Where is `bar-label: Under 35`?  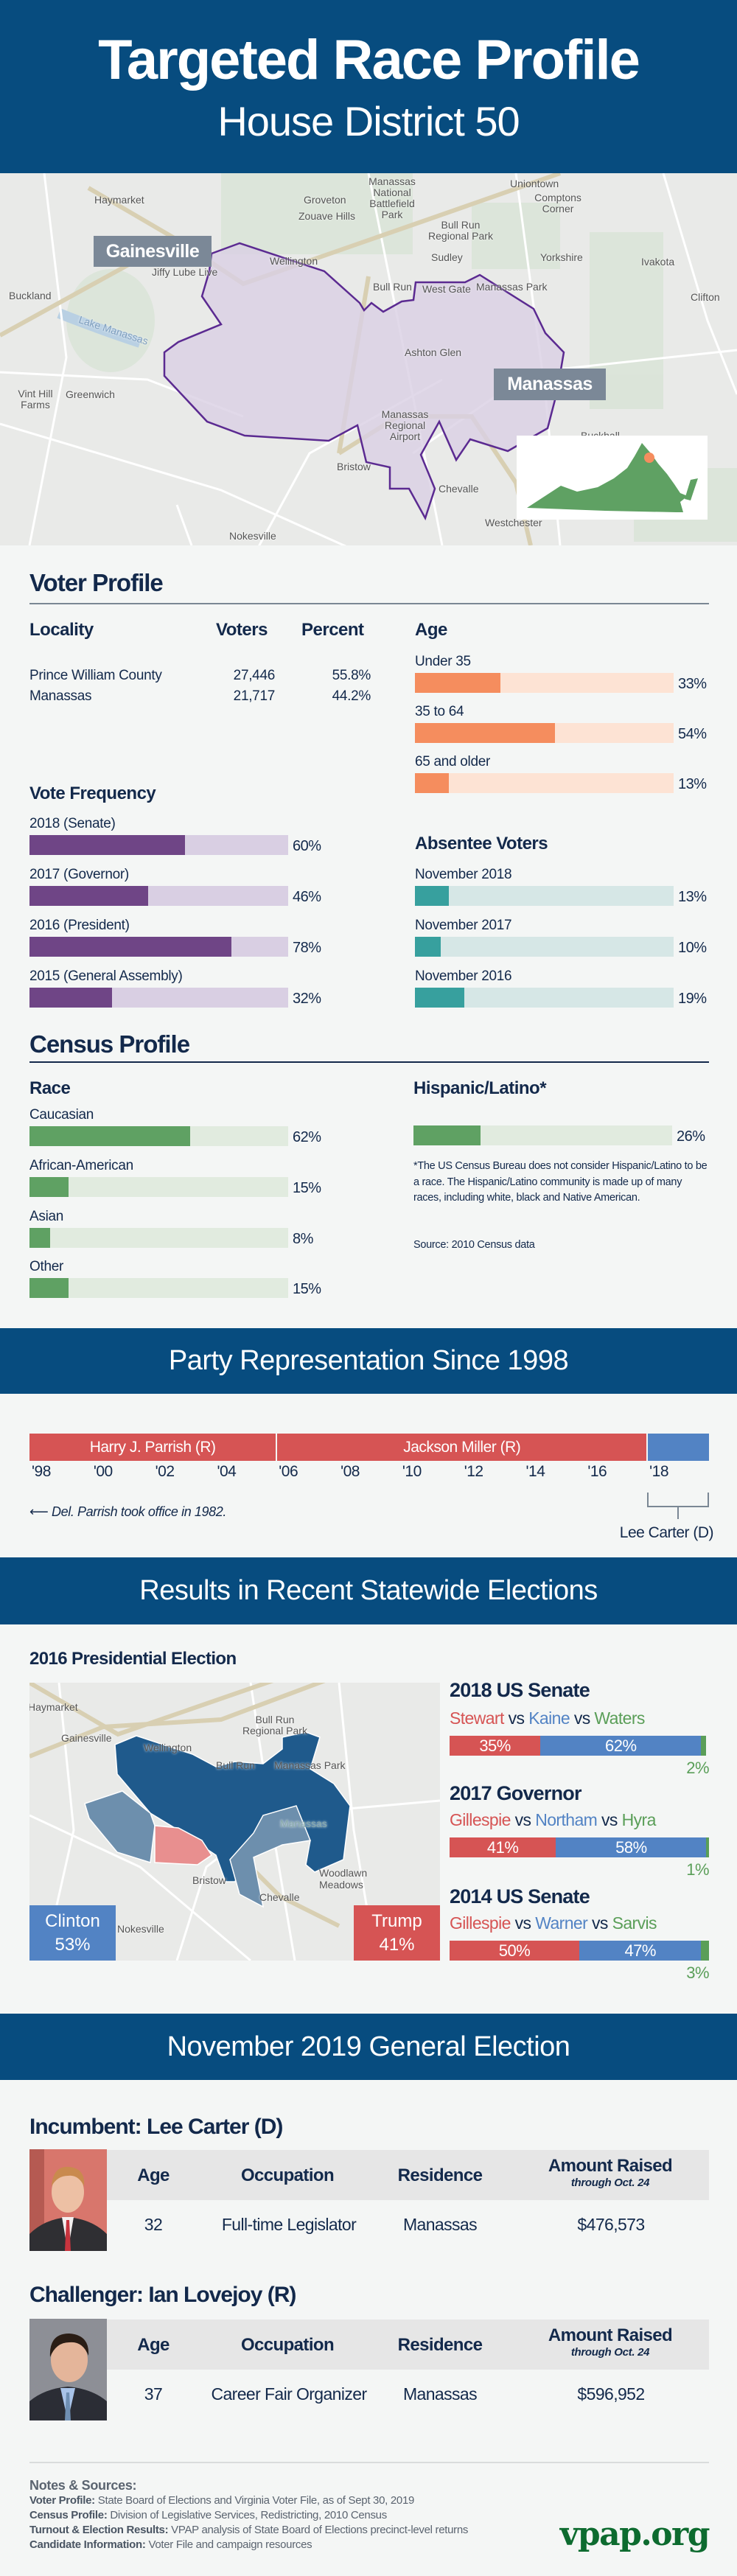 bar-label: Under 35 is located at coordinates (443, 661).